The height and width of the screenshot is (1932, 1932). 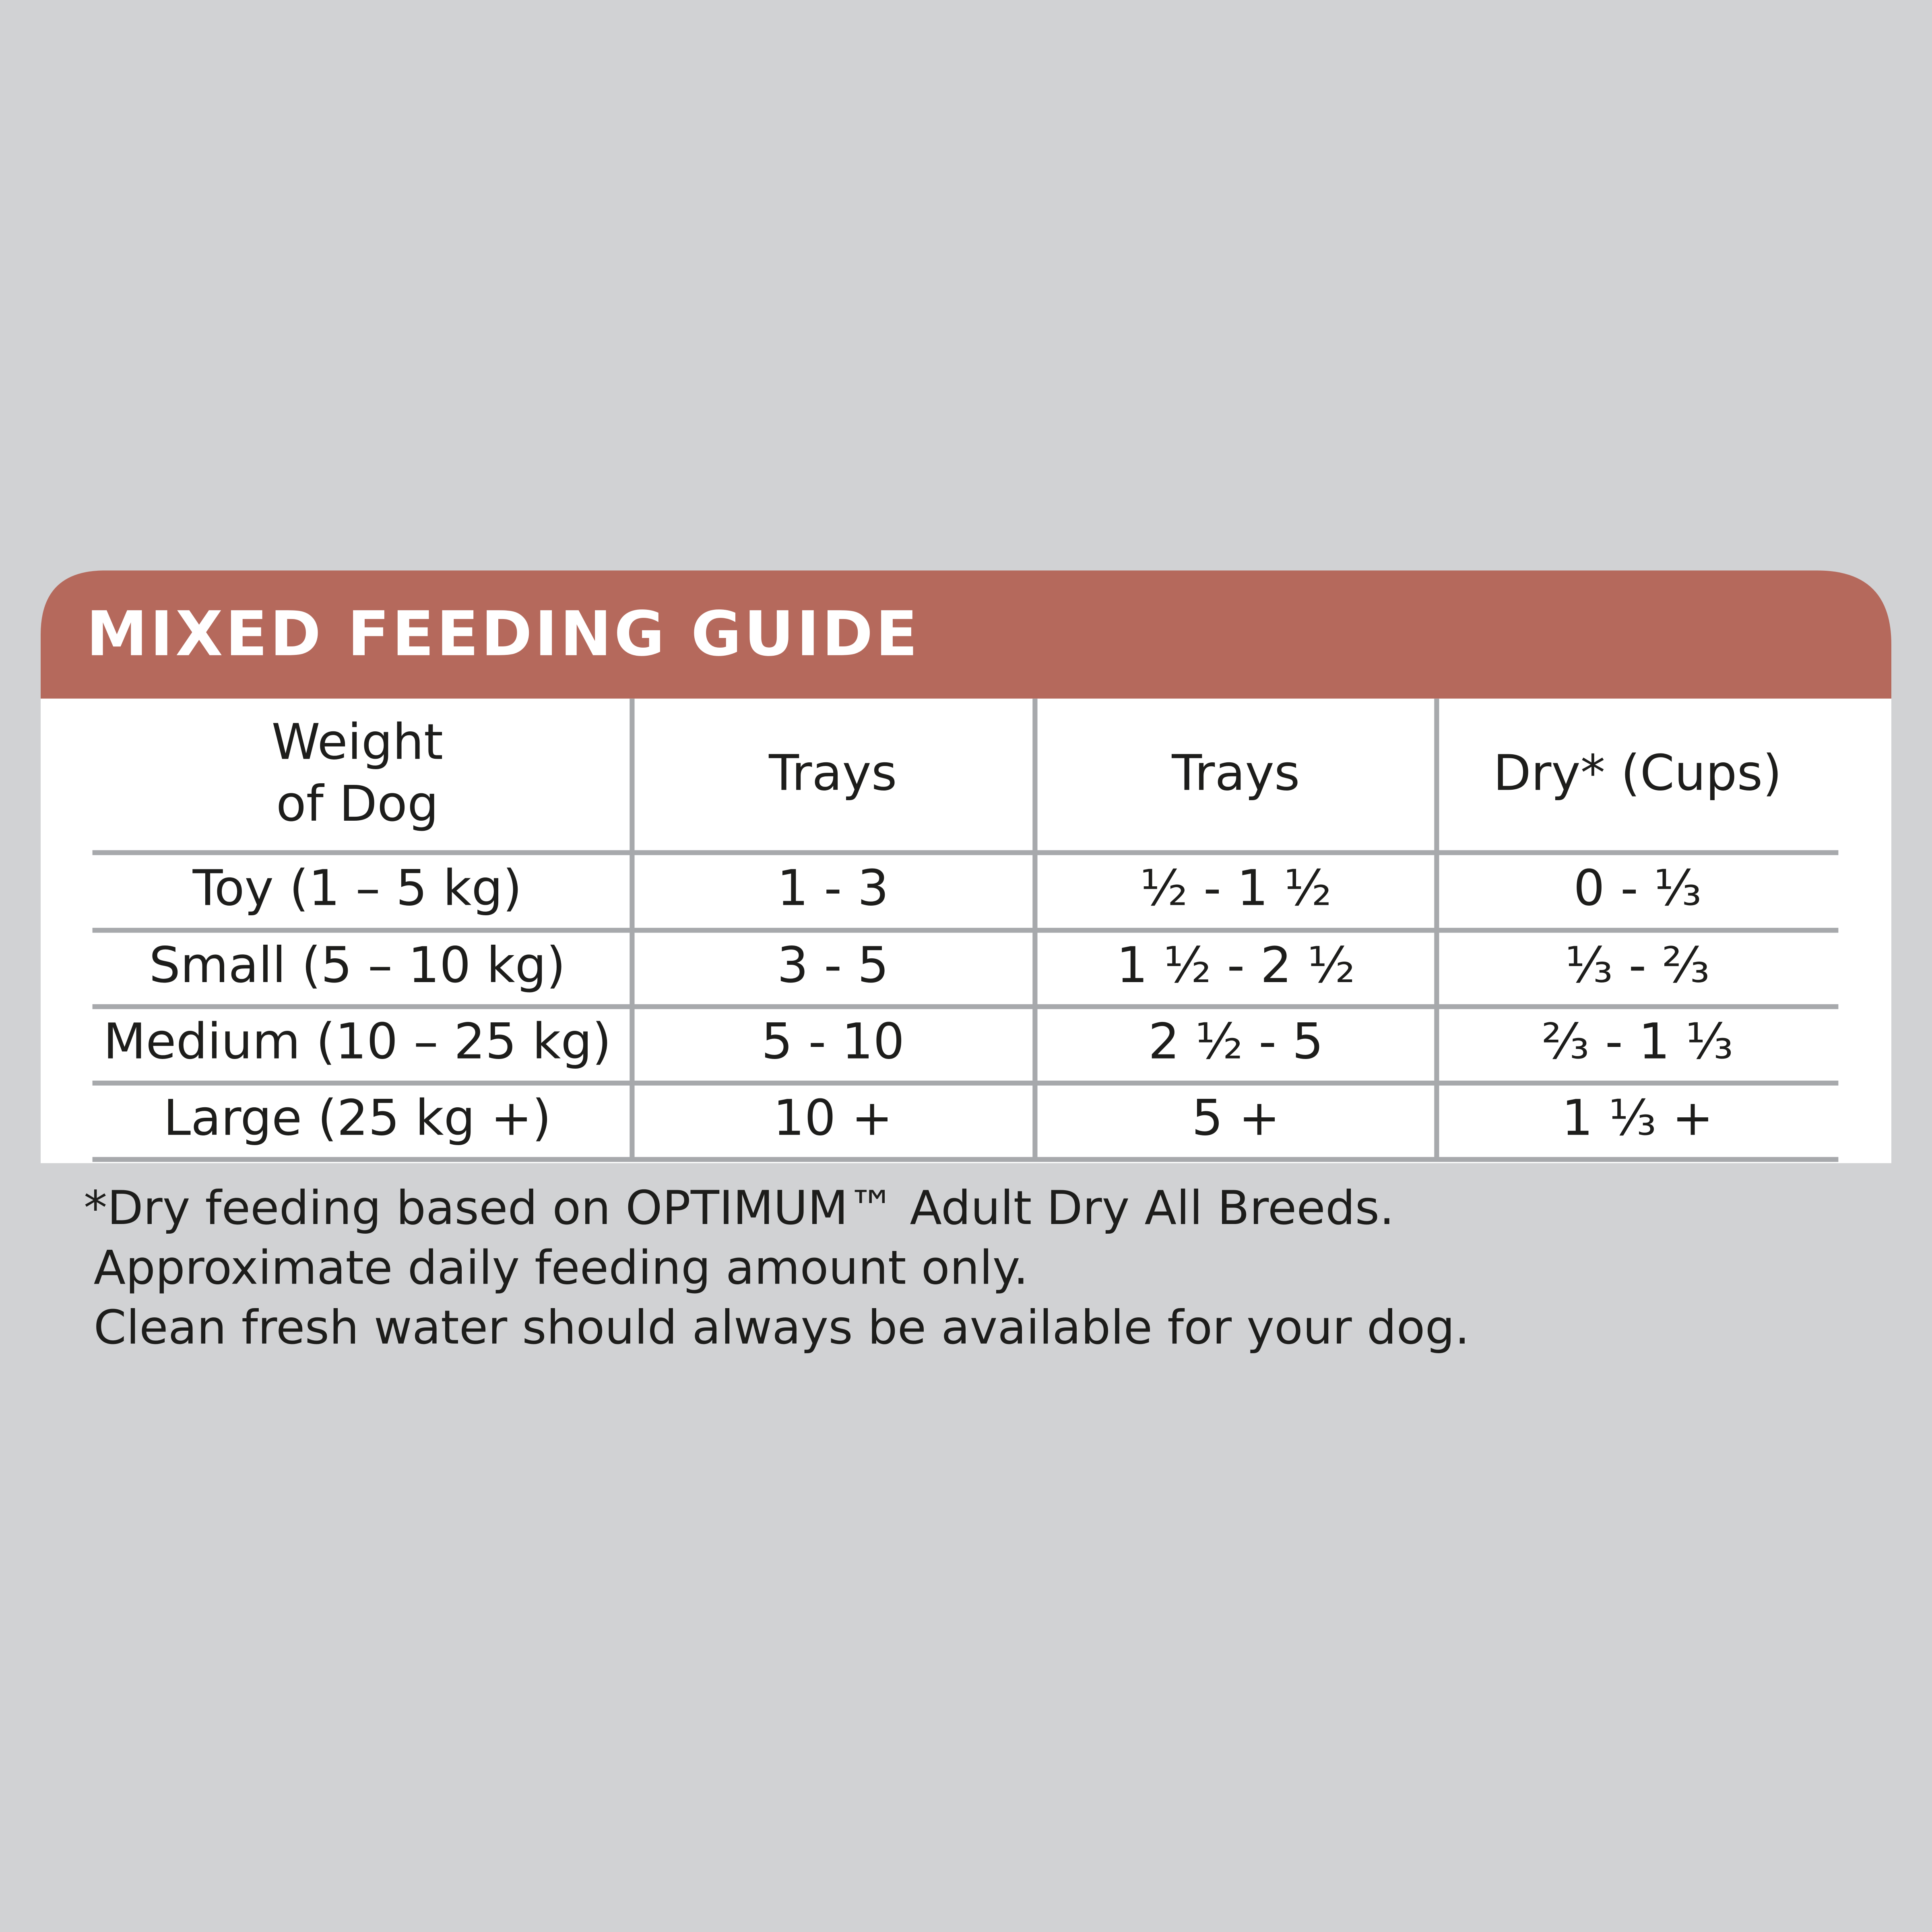 I want to click on column-header: of Dog, so click(x=357, y=803).